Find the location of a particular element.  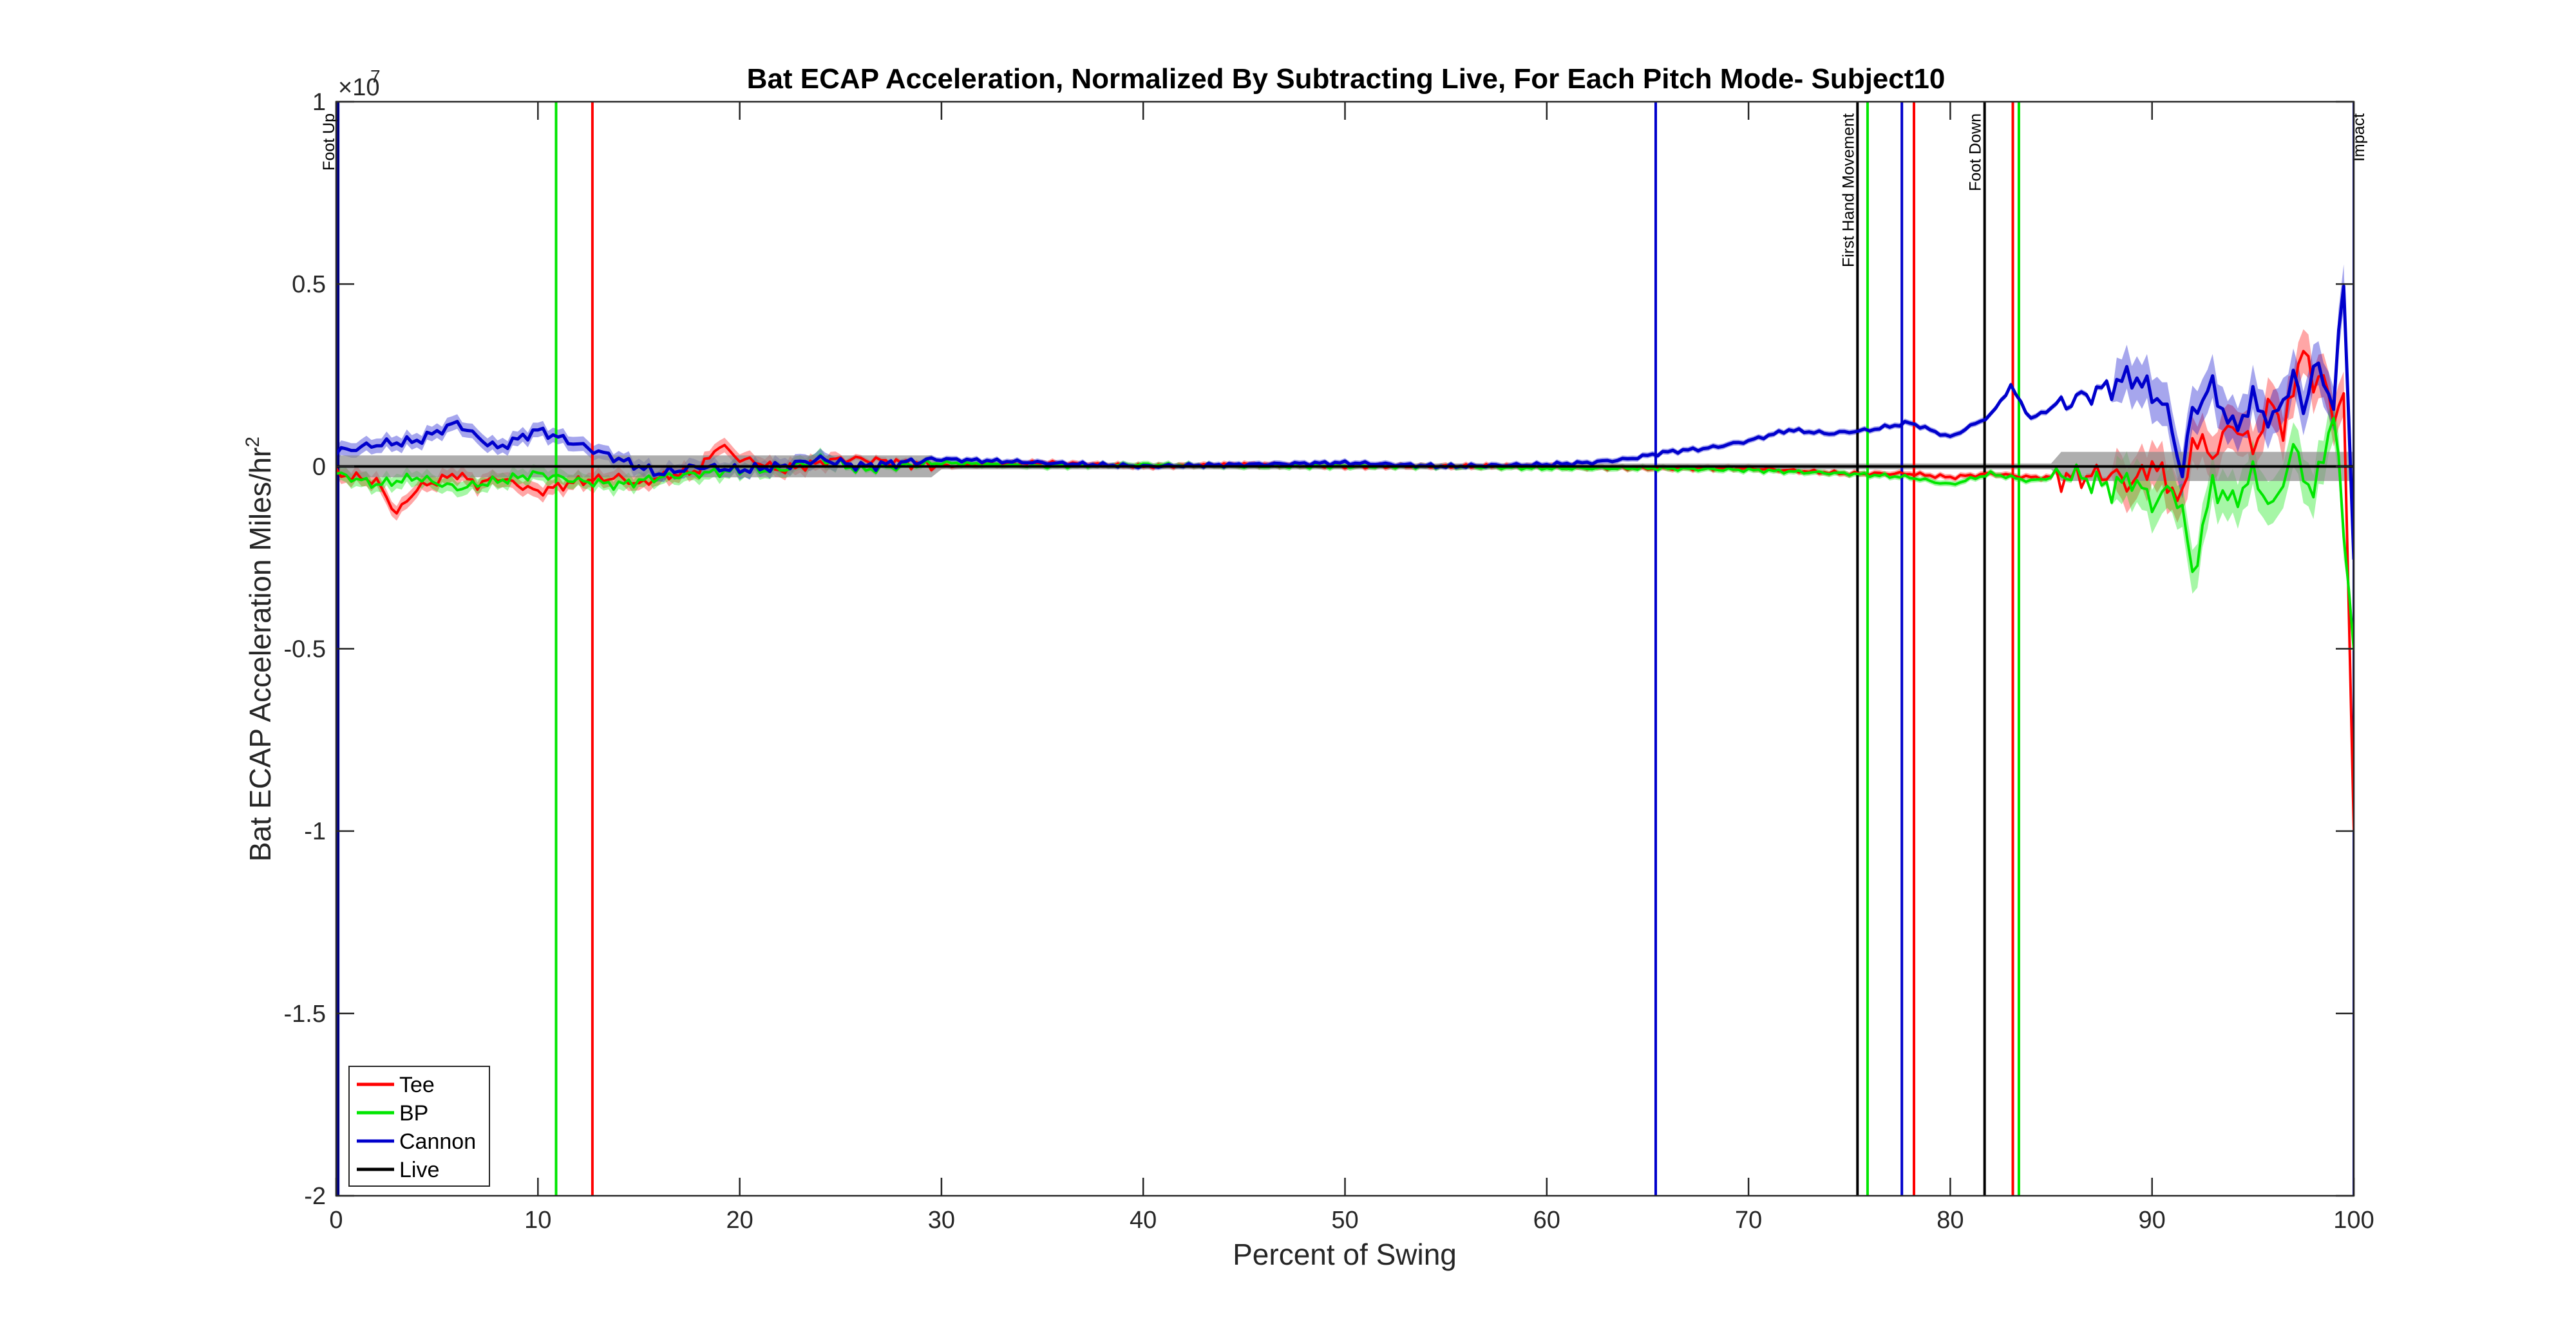

x-tick-label: 80 is located at coordinates (1950, 1220).